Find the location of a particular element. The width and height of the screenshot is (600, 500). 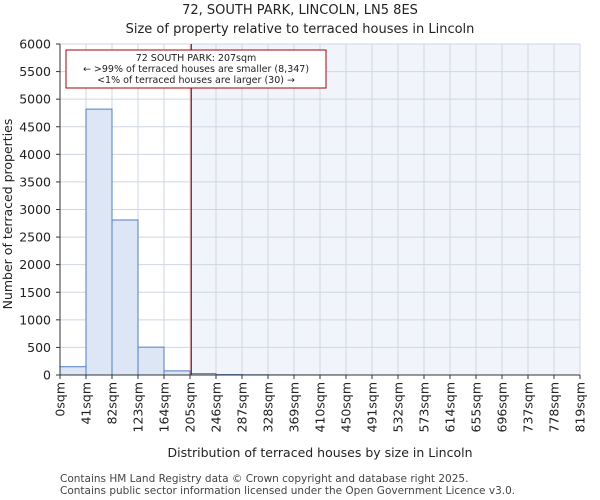

y-axis-label: Number of terraced properties is located at coordinates (7, 214).